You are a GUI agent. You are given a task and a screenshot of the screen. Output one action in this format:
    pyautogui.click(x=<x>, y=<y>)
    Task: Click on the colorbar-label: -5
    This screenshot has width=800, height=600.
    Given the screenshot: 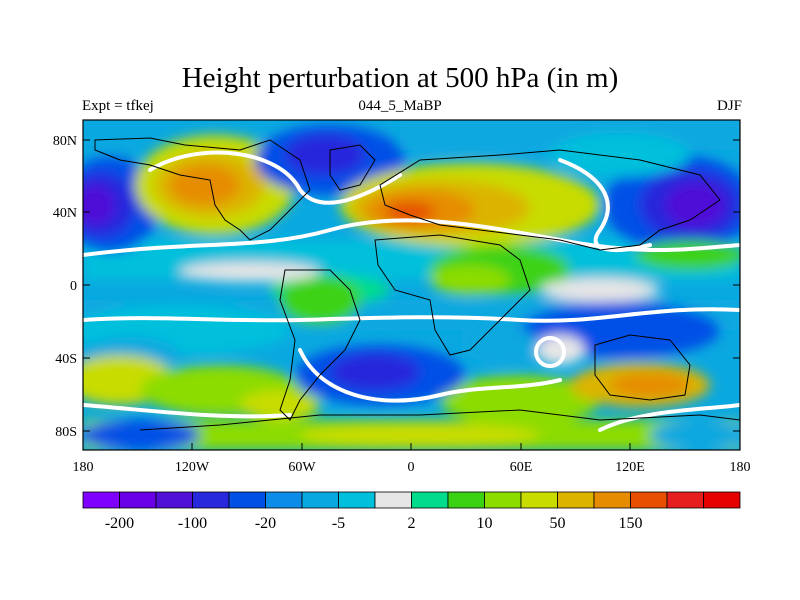 What is the action you would take?
    pyautogui.click(x=338, y=523)
    